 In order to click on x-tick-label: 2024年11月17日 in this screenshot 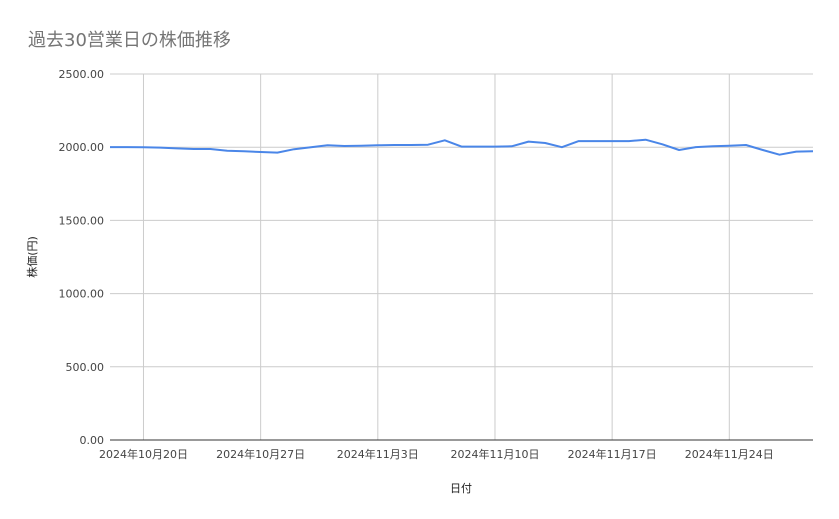, I will do `click(612, 454)`.